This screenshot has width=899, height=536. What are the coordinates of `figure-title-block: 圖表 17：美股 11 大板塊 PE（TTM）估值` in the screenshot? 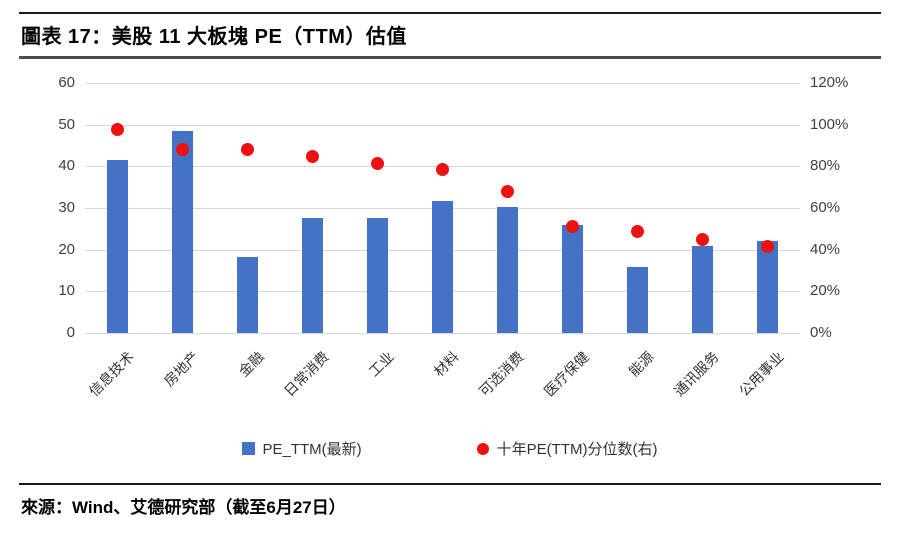 It's located at (450, 35).